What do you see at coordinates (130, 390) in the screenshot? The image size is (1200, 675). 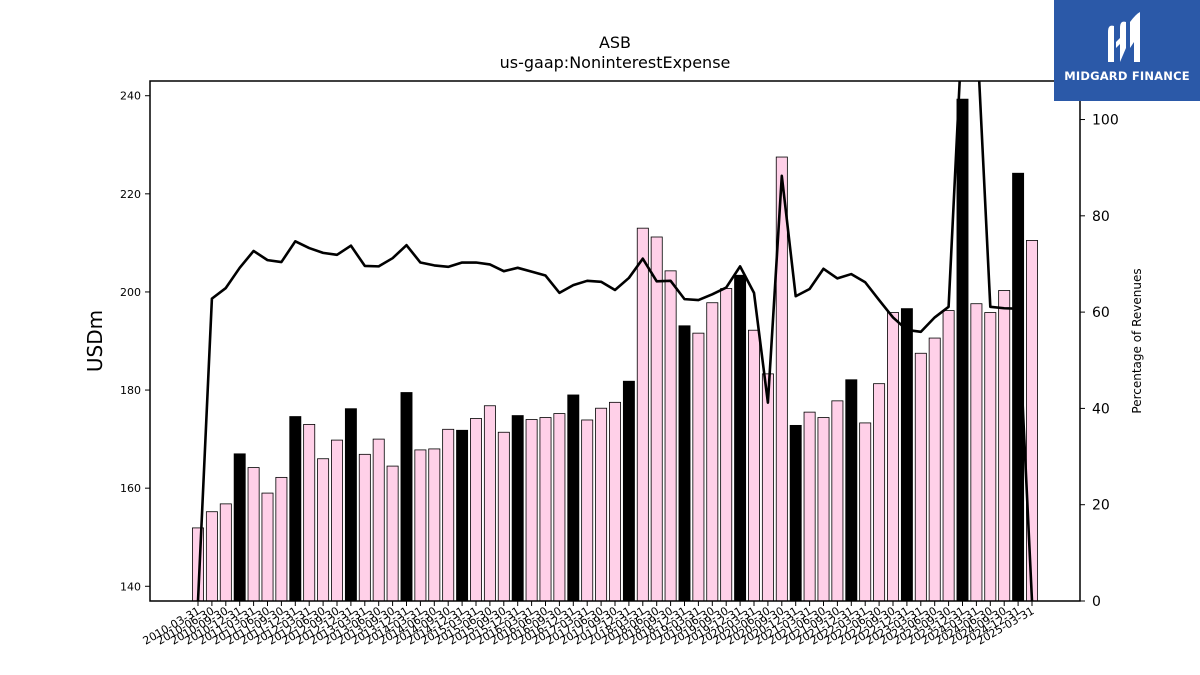 I see `y-tick-label: 180` at bounding box center [130, 390].